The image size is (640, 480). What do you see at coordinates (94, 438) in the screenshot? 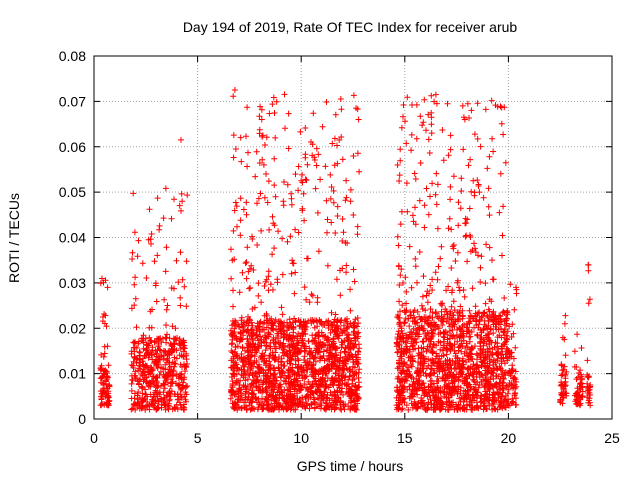
I see `x-tick-label: 0` at bounding box center [94, 438].